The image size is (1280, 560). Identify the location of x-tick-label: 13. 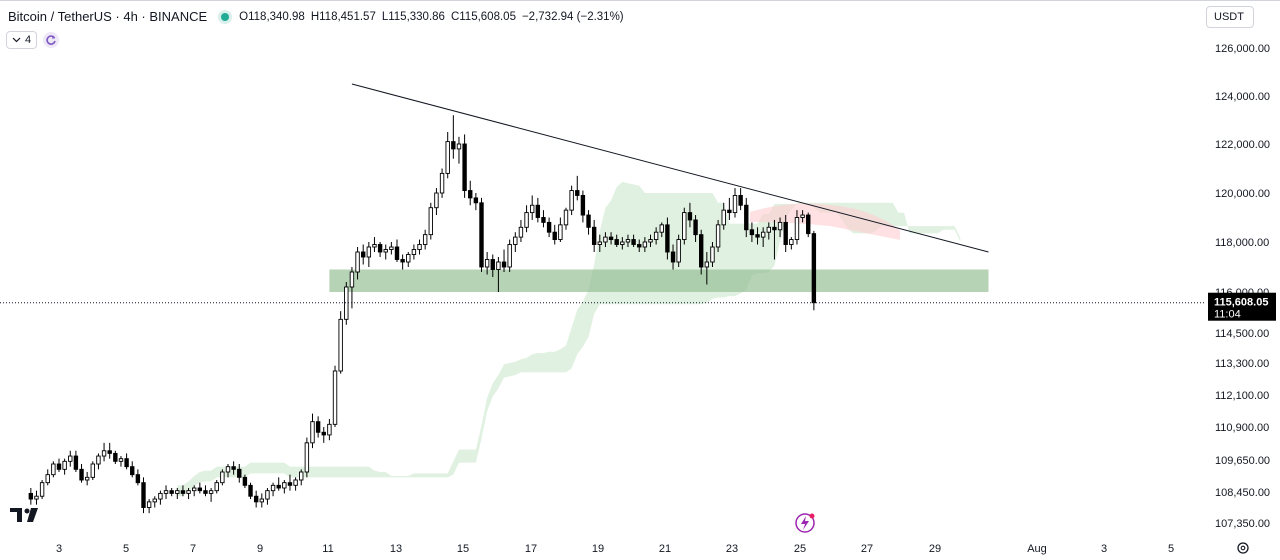
(396, 549).